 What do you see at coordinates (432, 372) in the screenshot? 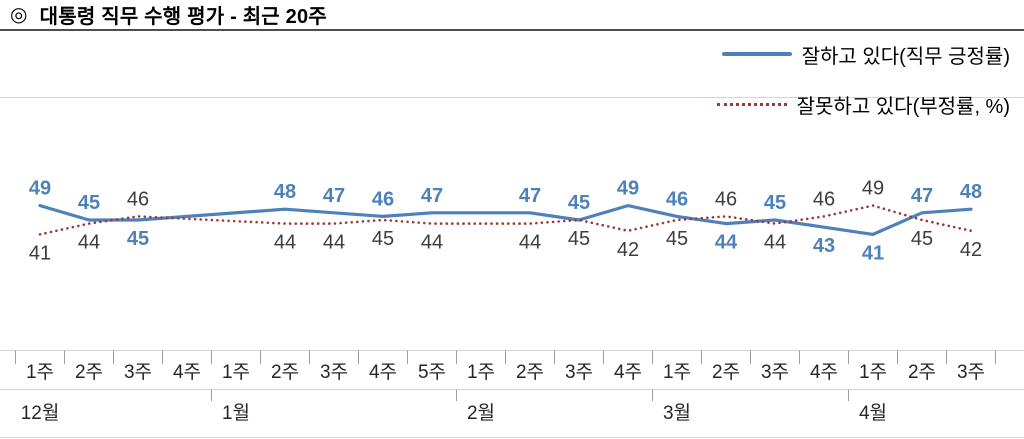
I see `week-label: 5주` at bounding box center [432, 372].